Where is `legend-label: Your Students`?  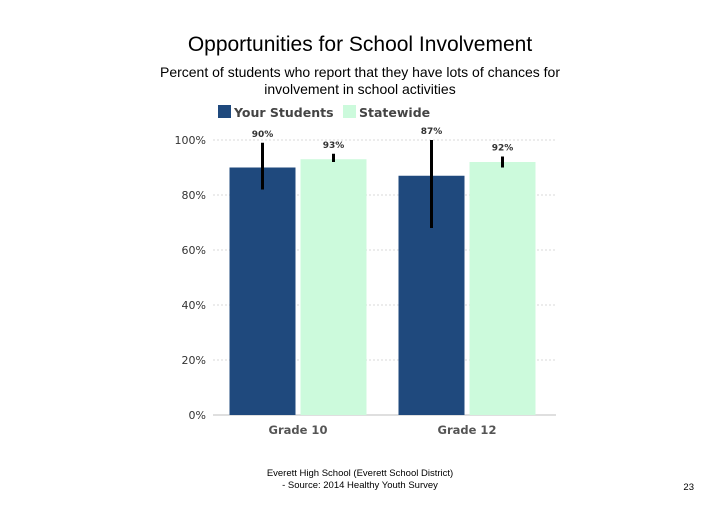 legend-label: Your Students is located at coordinates (283, 112).